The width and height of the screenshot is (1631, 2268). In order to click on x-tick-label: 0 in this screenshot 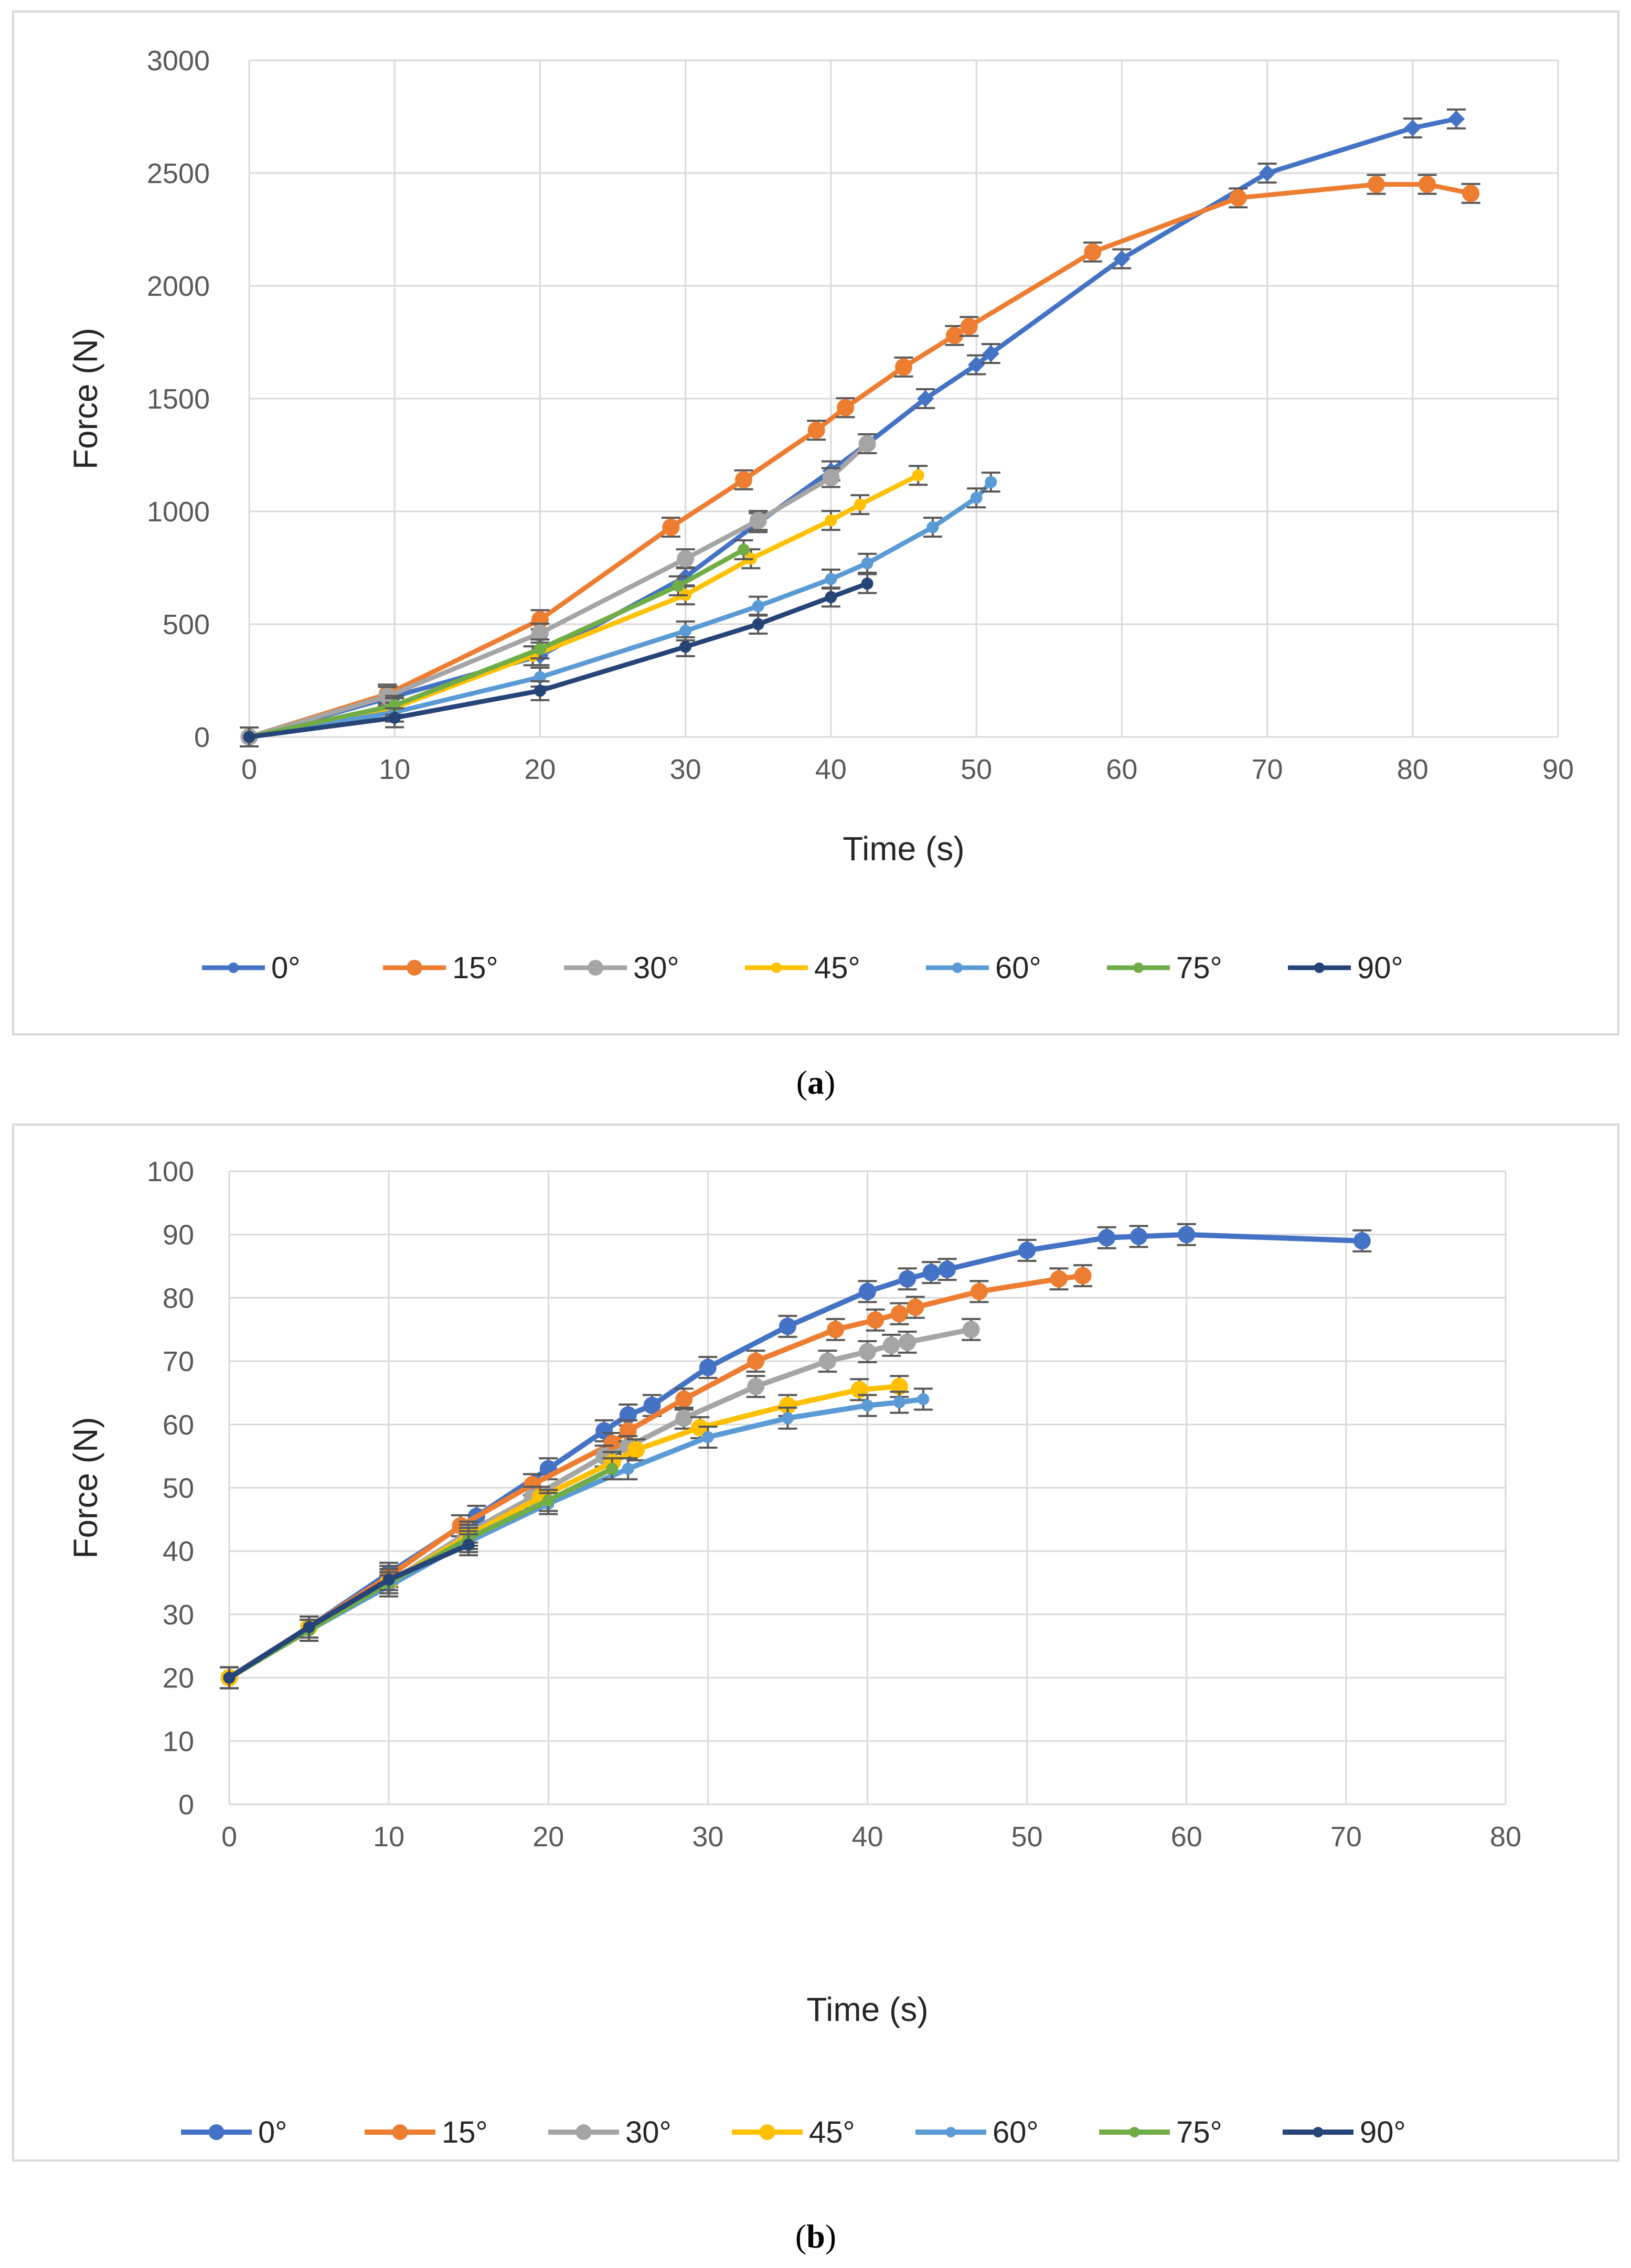, I will do `click(229, 1837)`.